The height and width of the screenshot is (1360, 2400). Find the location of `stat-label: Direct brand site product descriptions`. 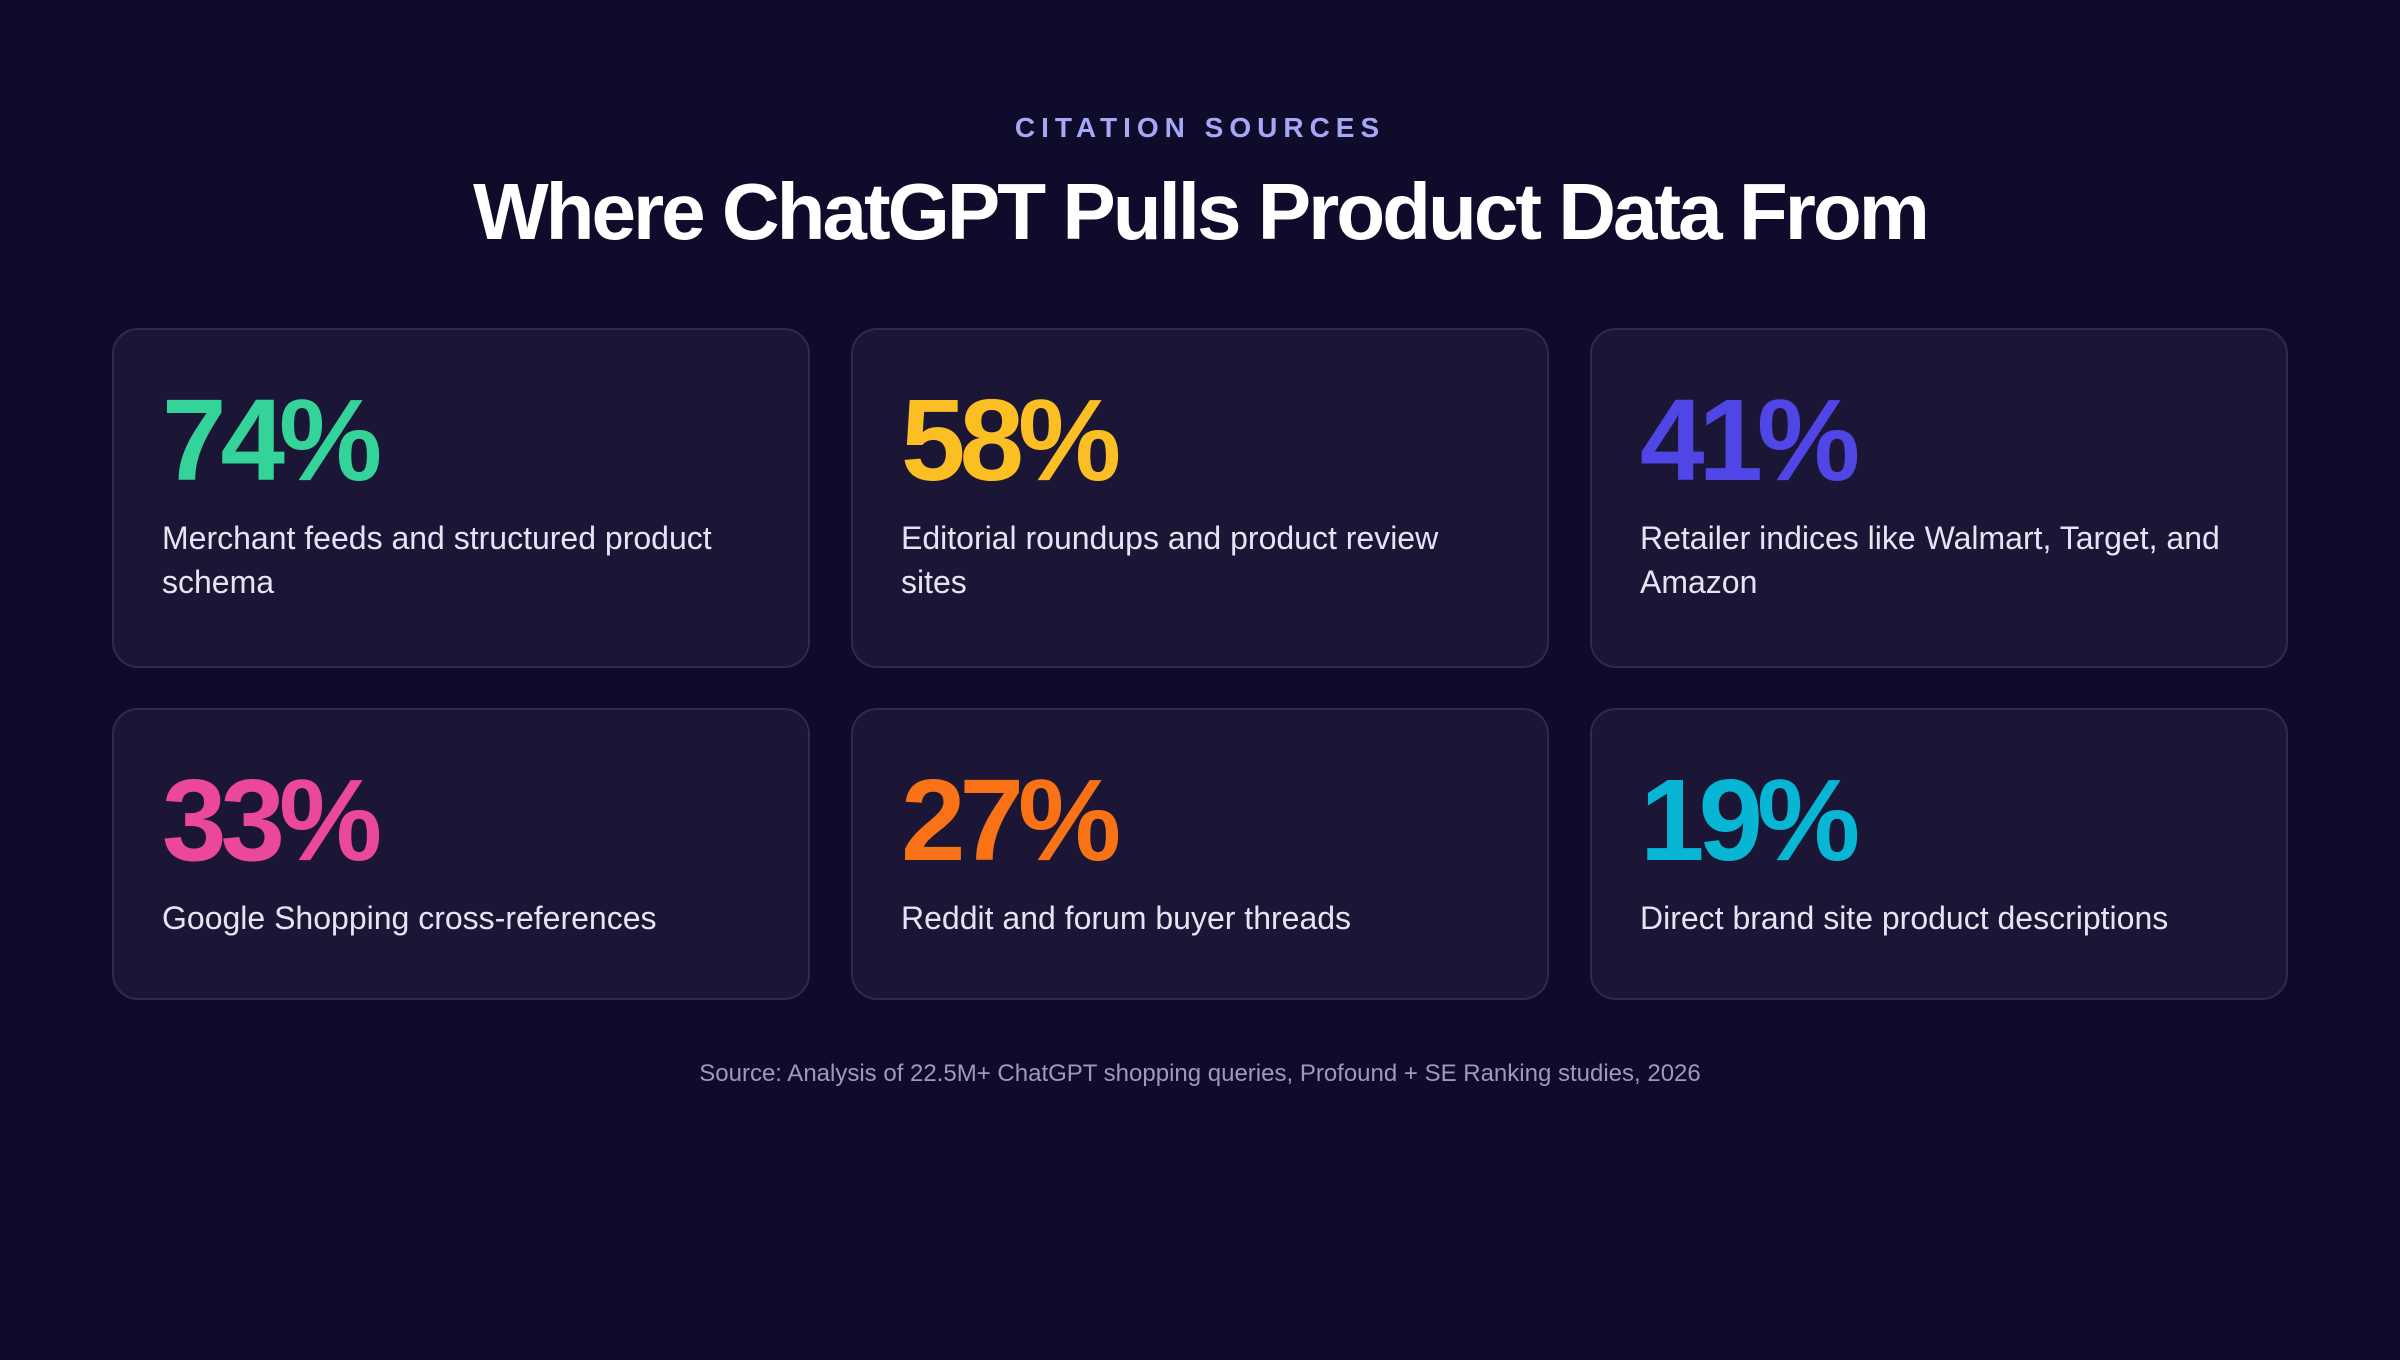

stat-label: Direct brand site product descriptions is located at coordinates (1904, 918).